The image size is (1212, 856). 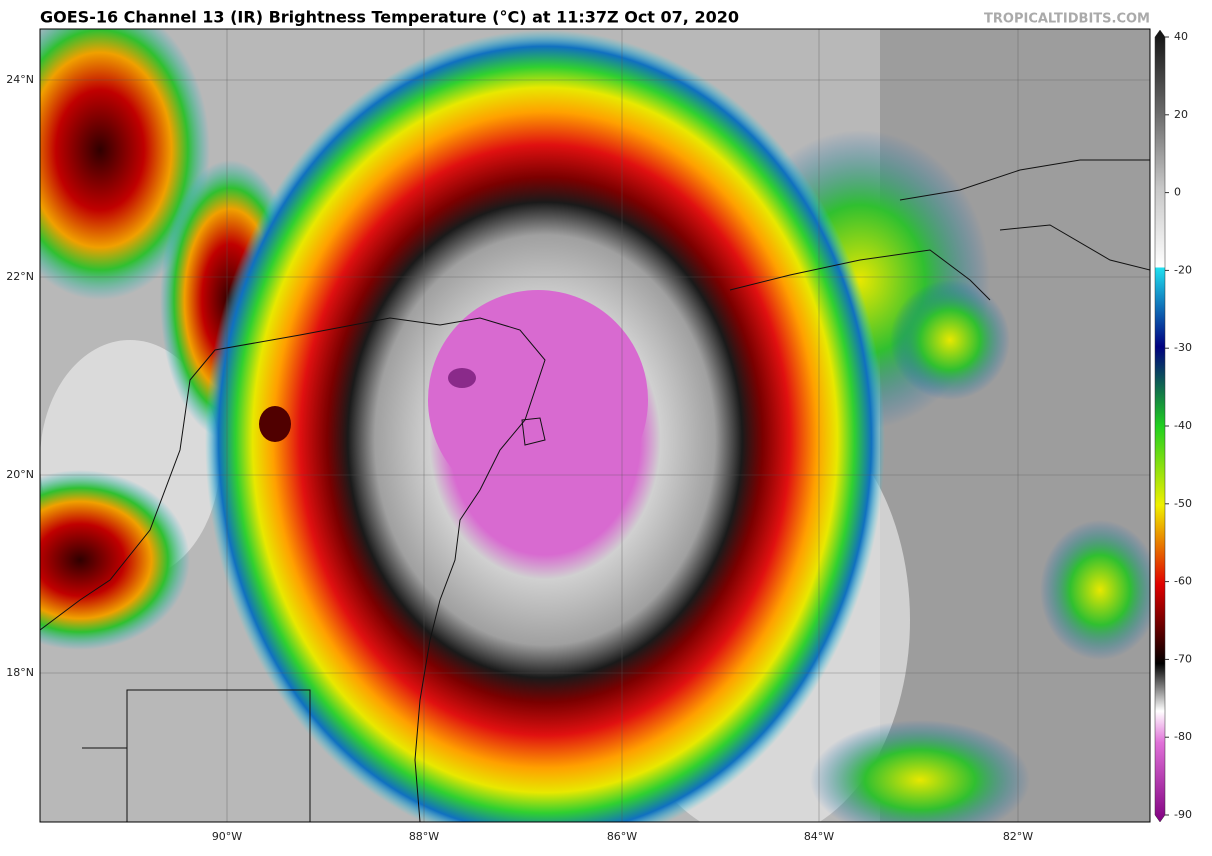 I want to click on colorbar-tick-label: -90, so click(x=1183, y=814).